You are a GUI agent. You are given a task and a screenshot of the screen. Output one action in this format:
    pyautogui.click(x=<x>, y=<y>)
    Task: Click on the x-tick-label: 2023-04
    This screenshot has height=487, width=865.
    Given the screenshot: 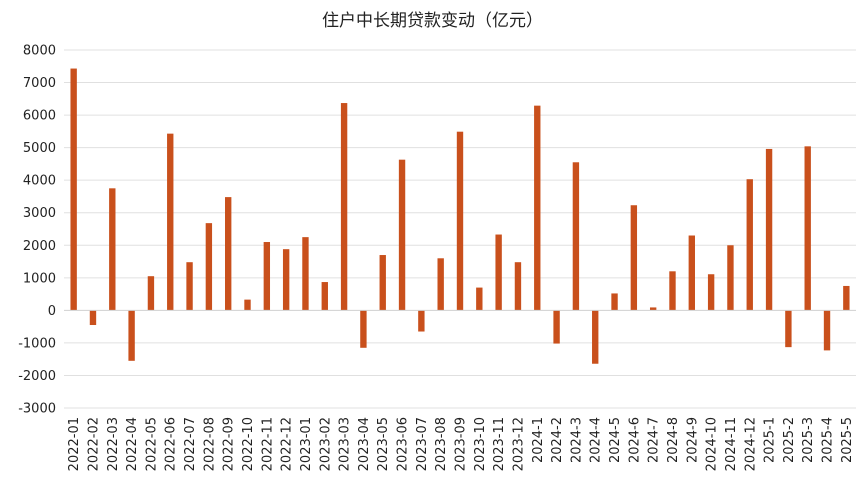 What is the action you would take?
    pyautogui.click(x=364, y=444)
    